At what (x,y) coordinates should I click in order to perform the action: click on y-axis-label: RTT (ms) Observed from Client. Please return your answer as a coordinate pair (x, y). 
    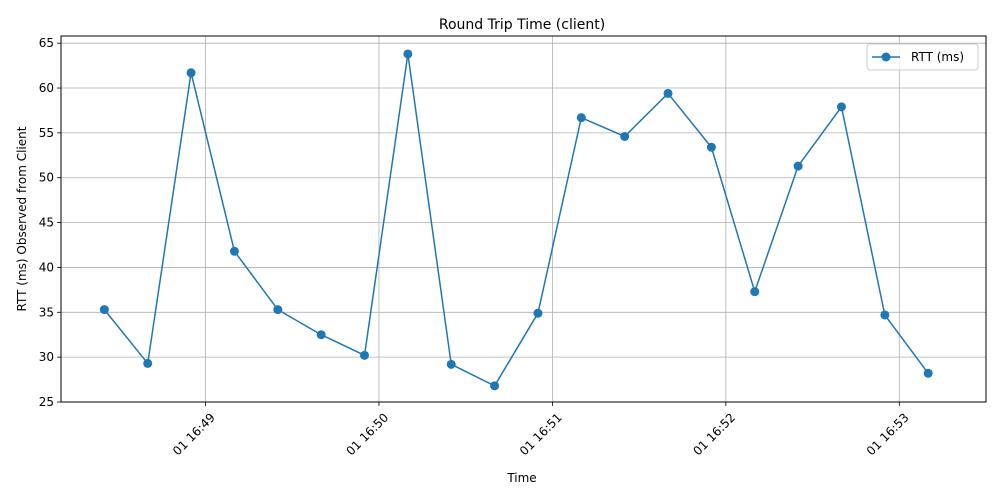
    Looking at the image, I should click on (22, 218).